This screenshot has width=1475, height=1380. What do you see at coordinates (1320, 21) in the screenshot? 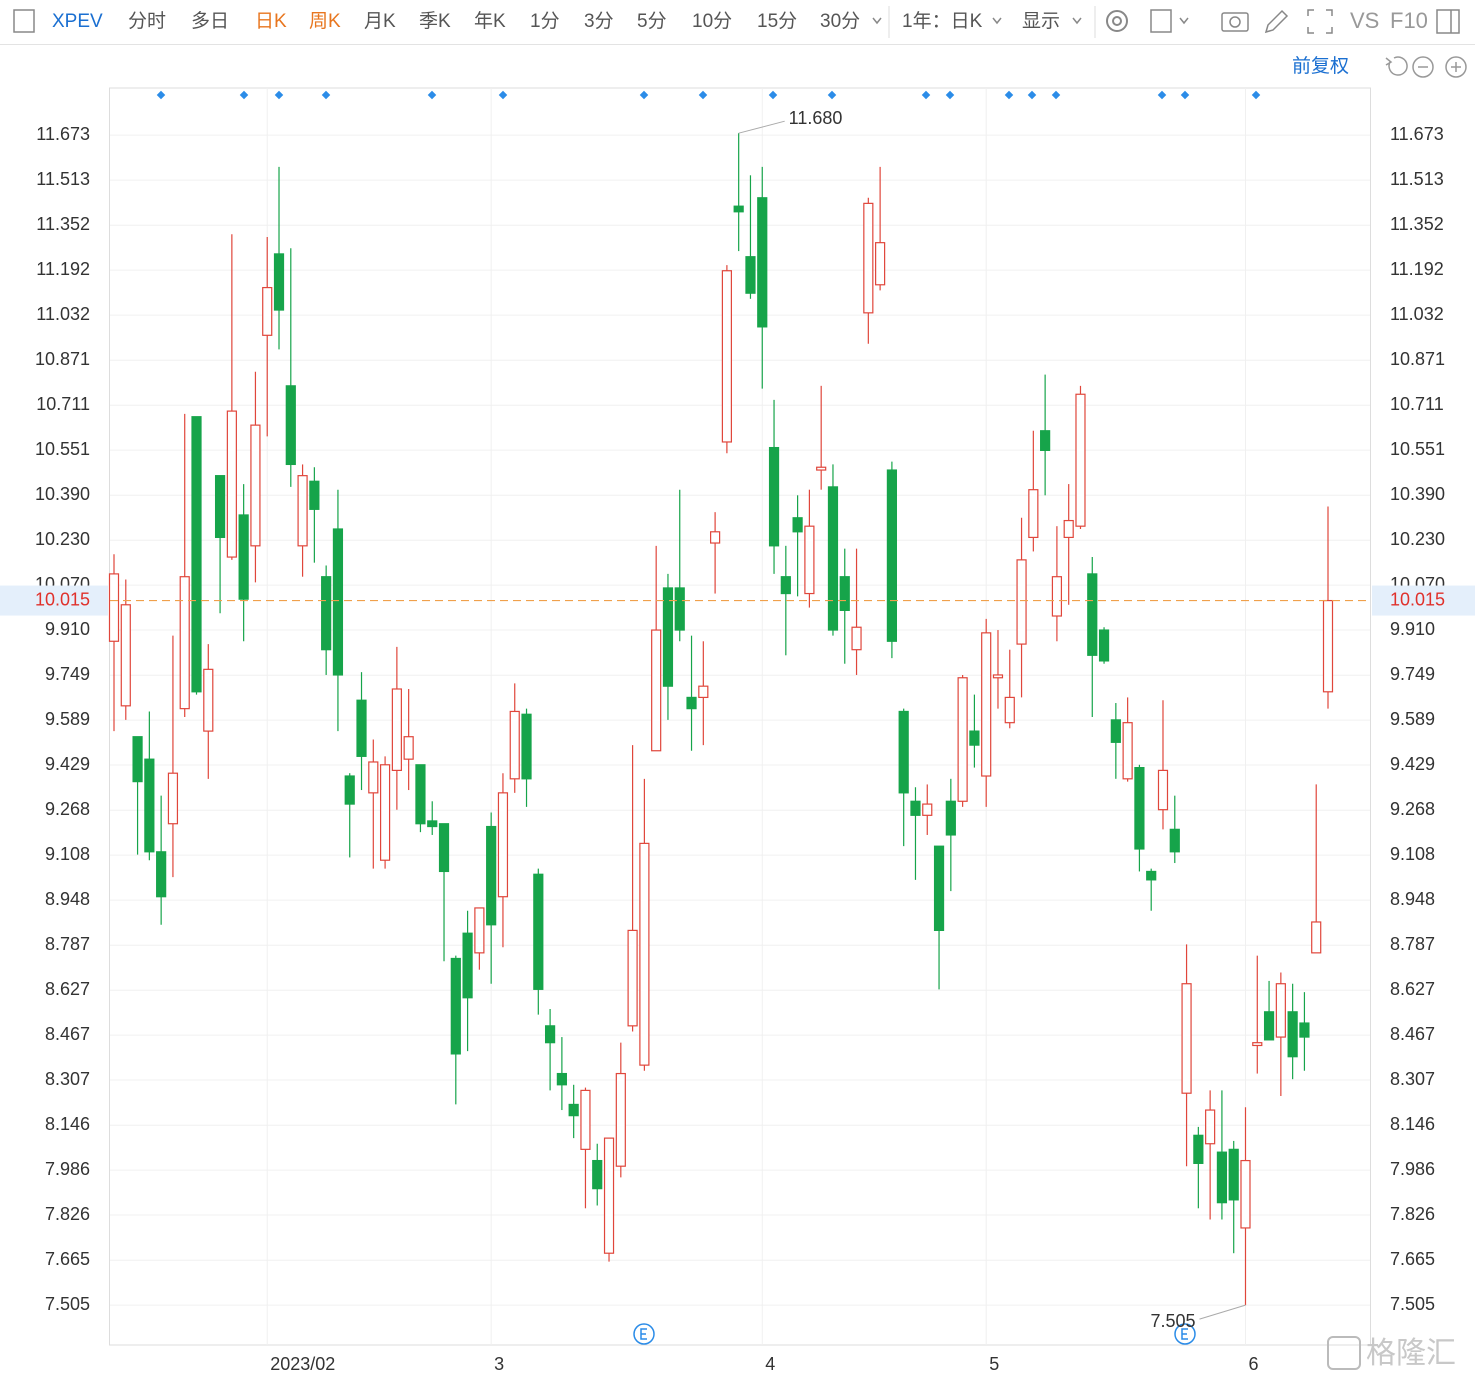
I see `fullscreen-icon` at bounding box center [1320, 21].